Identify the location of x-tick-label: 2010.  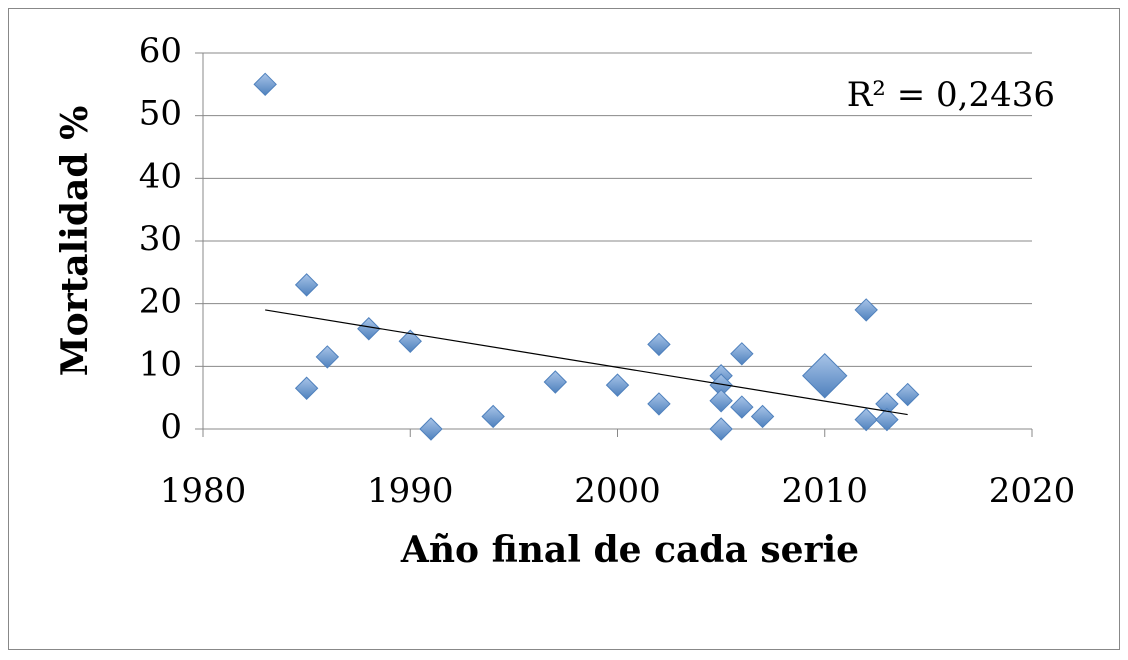
(824, 491).